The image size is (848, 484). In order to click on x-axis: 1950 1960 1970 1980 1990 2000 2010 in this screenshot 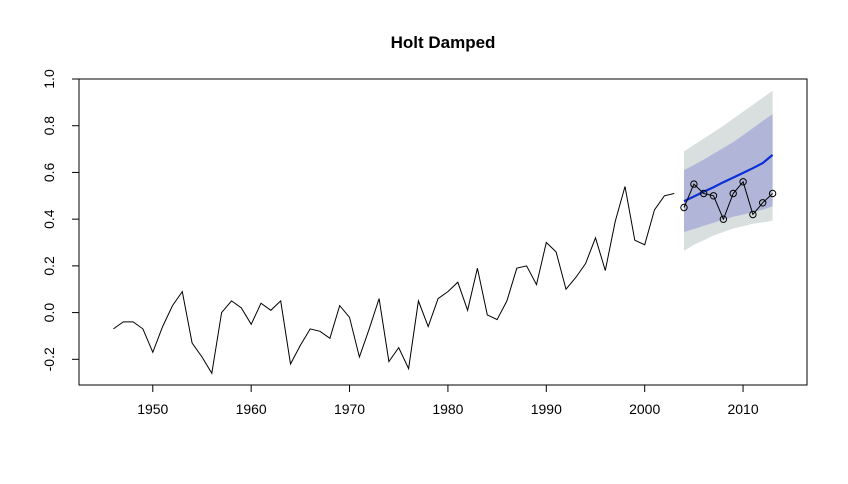, I will do `click(448, 400)`.